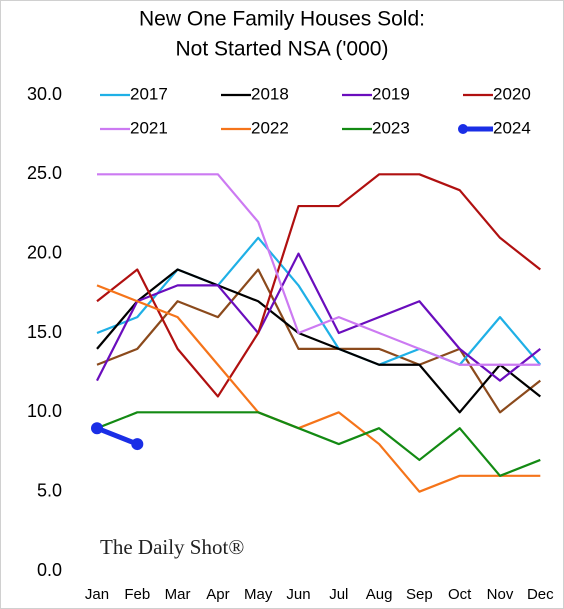 The height and width of the screenshot is (609, 564). I want to click on legend-label: 2021, so click(149, 127).